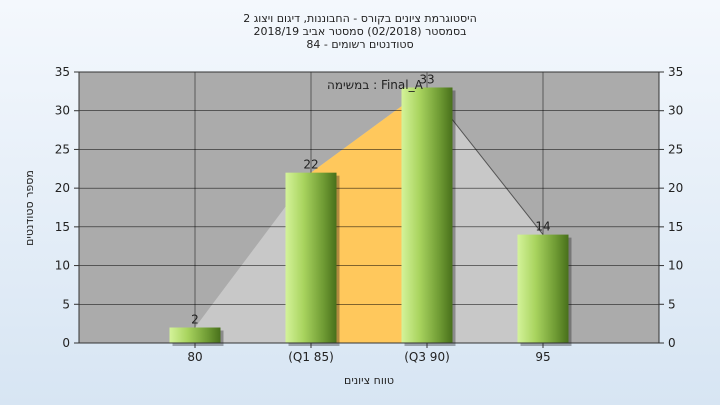 This screenshot has height=405, width=720. I want to click on x-tick-label: 95, so click(542, 357).